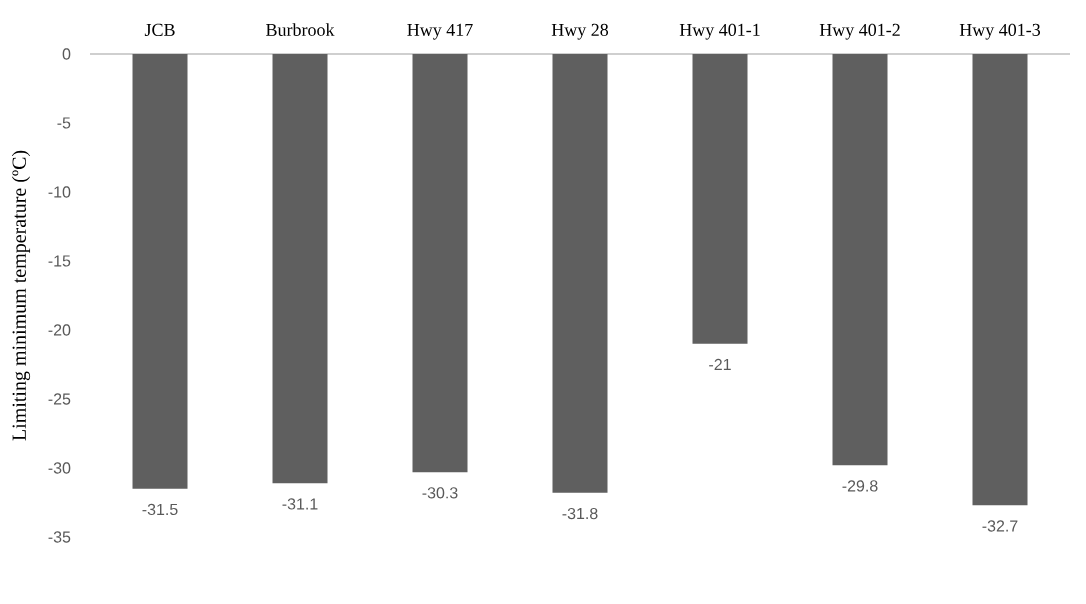  I want to click on y-tick-label: -15, so click(59, 261).